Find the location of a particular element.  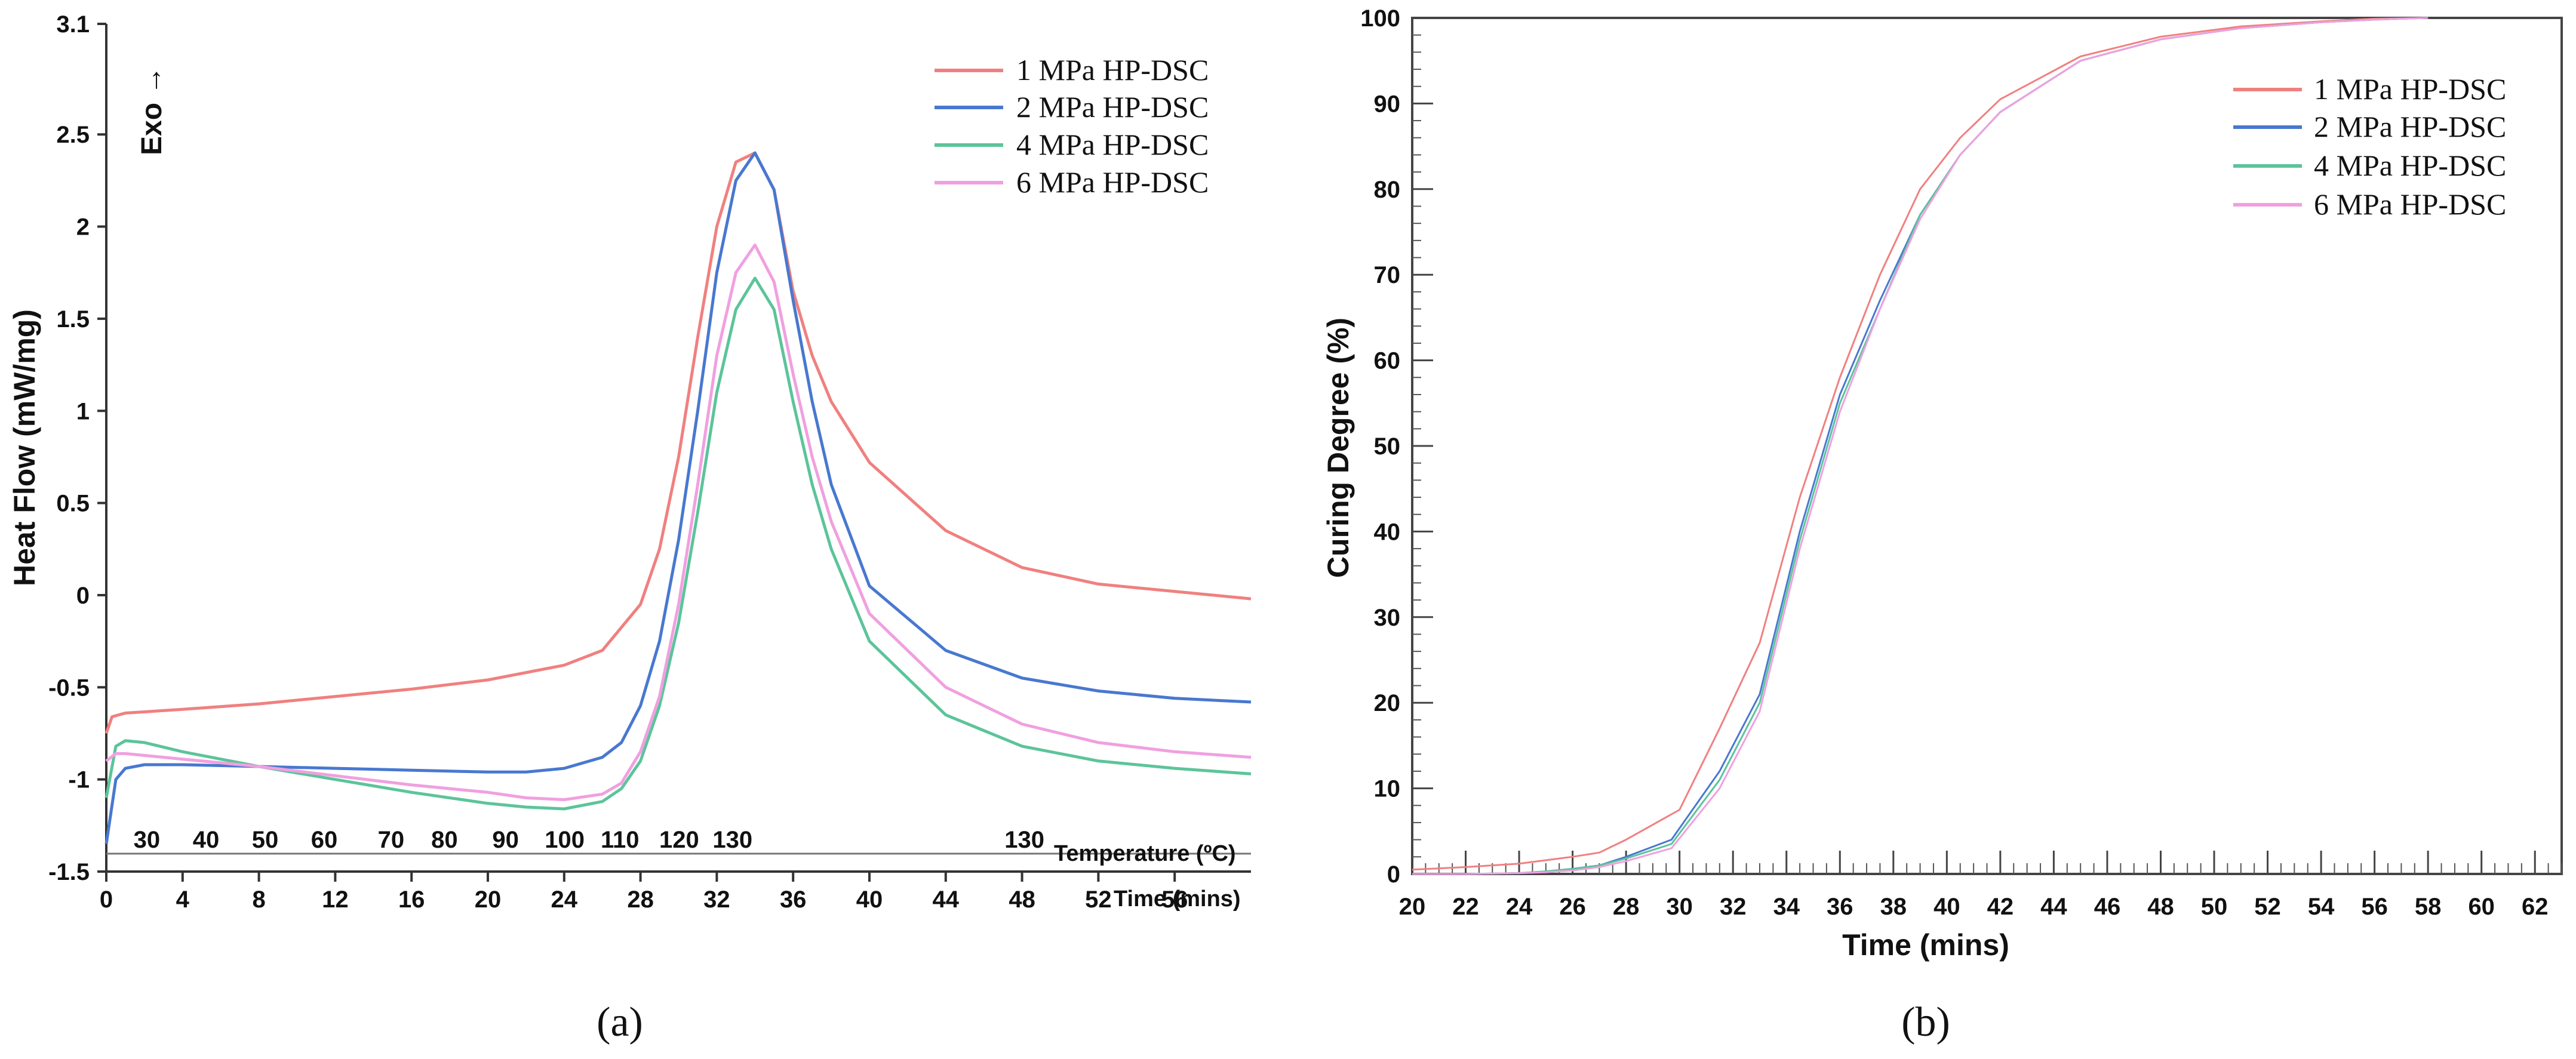

b-y-tick-label-6: 60 is located at coordinates (1387, 361).